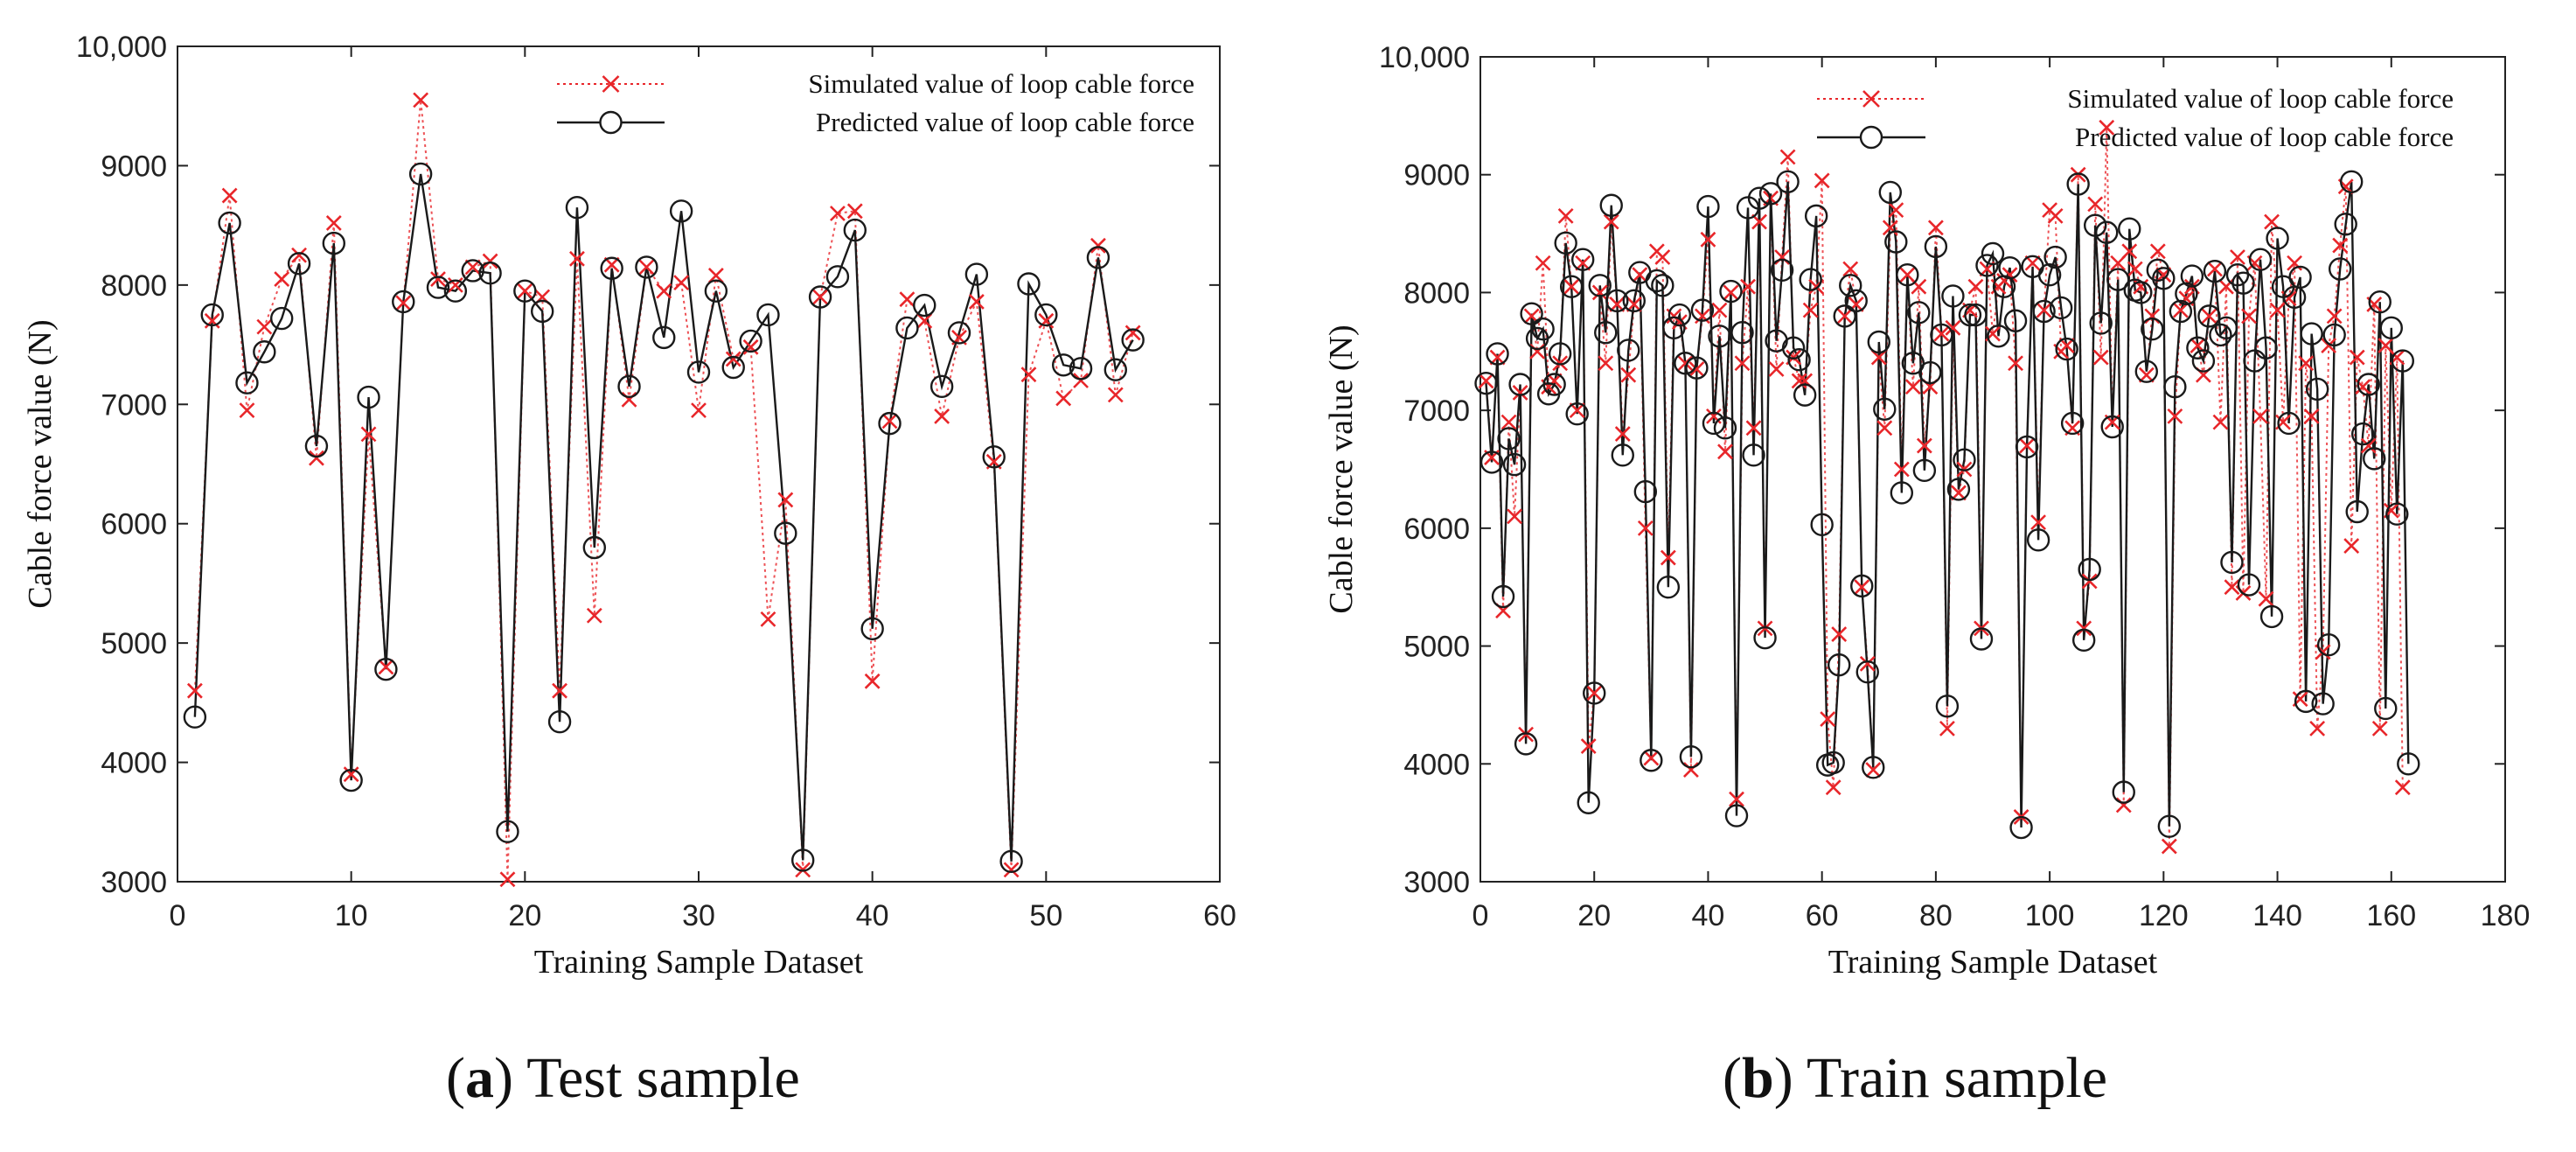 Image resolution: width=2576 pixels, height=1152 pixels. I want to click on x-tick-label: 60, so click(1219, 916).